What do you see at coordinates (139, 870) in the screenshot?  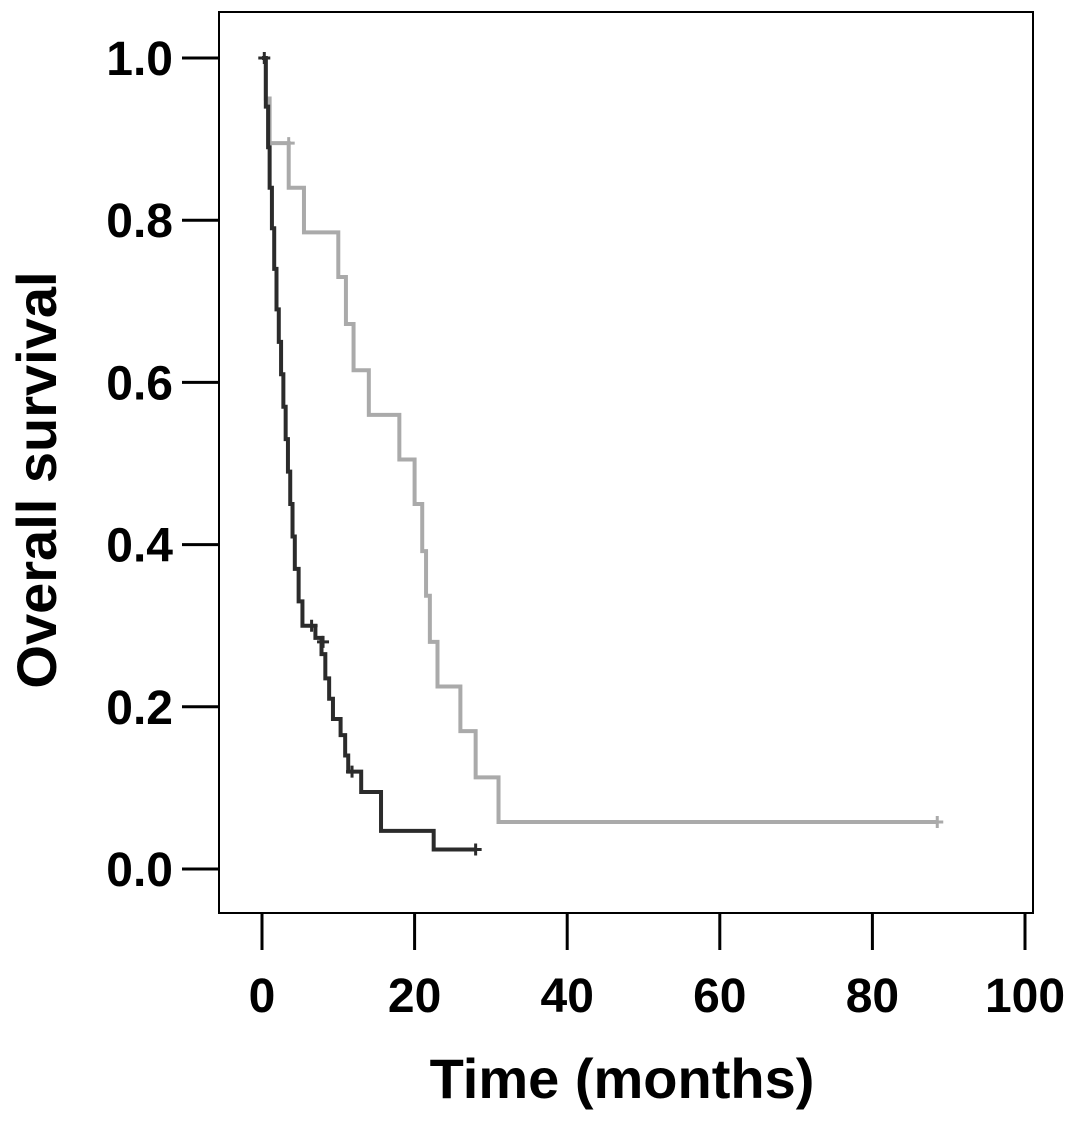 I see `y-tick-label: 0.0` at bounding box center [139, 870].